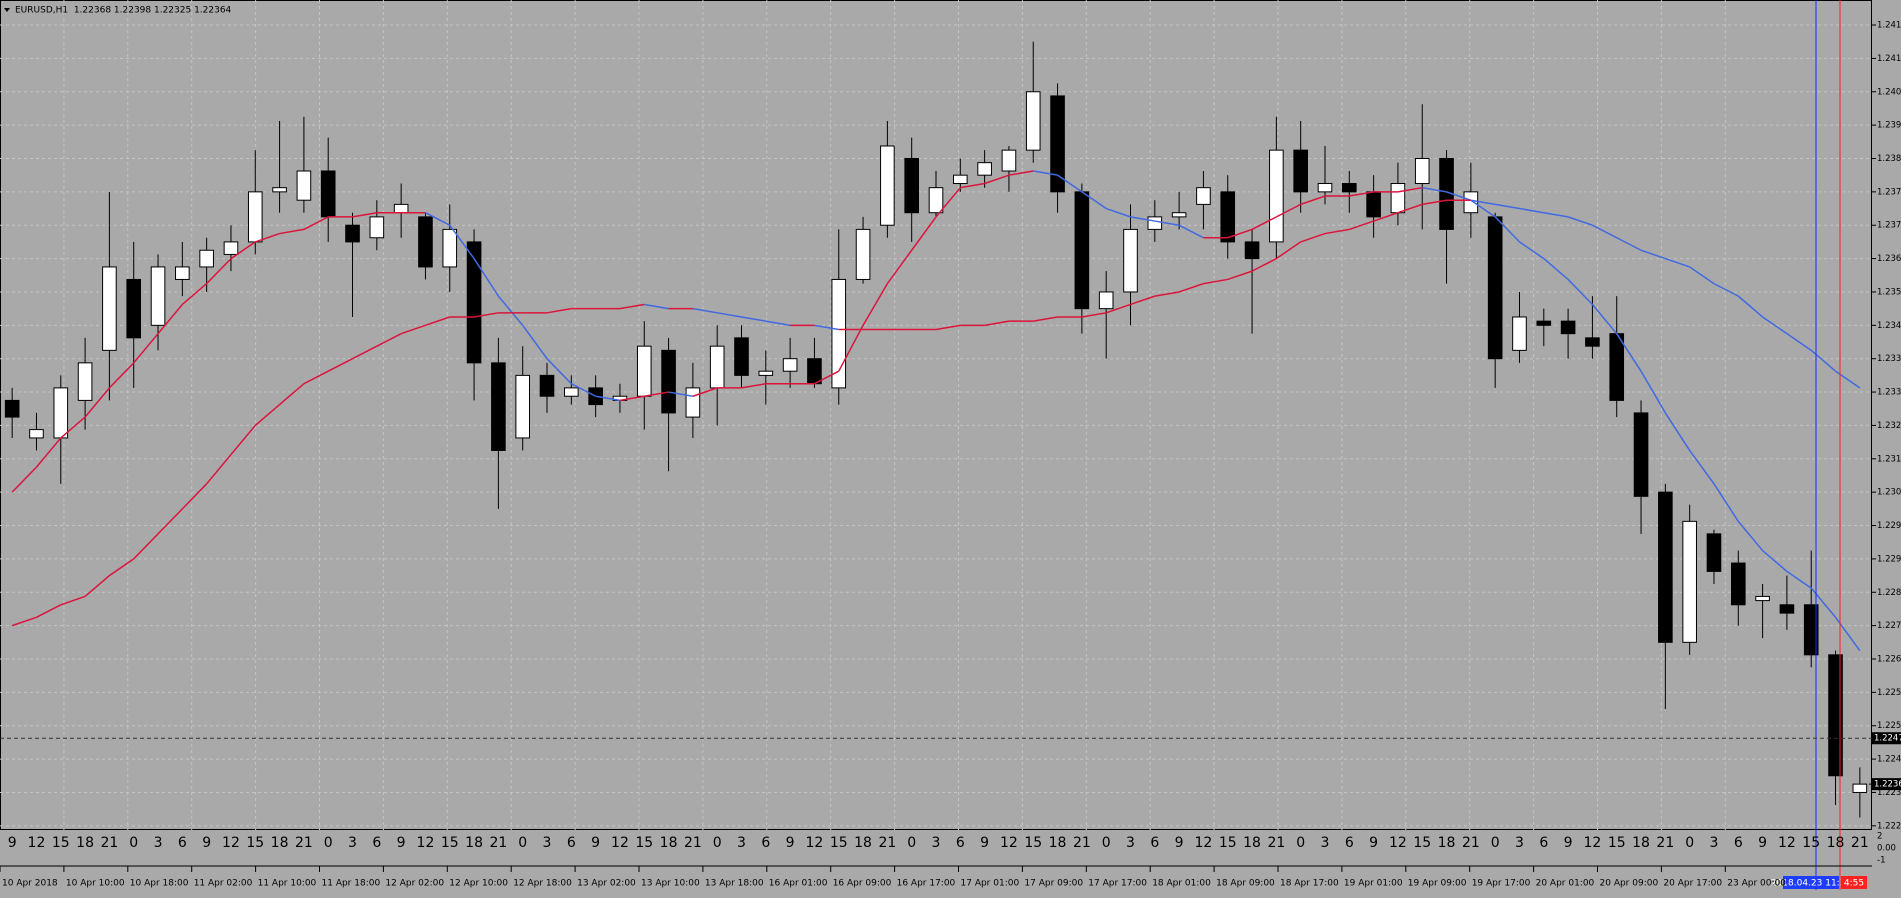  I want to click on y-tick-label: 1.2258, so click(1889, 693).